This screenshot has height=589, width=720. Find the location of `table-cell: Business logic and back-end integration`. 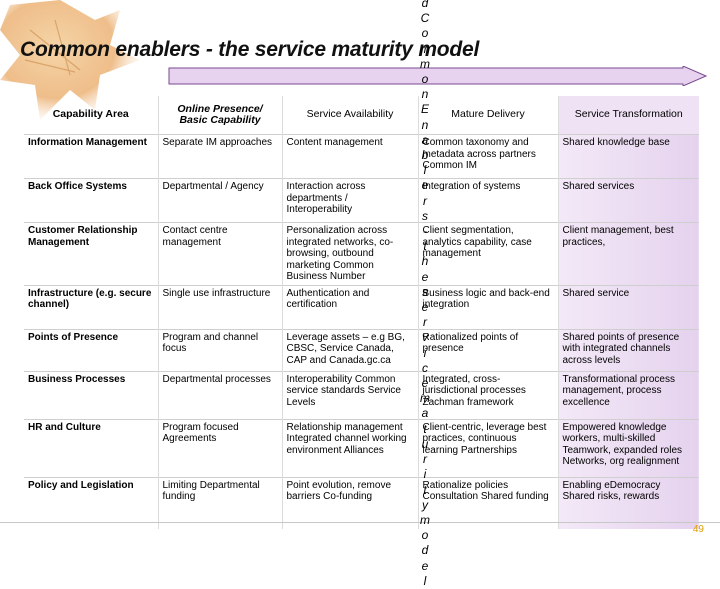

table-cell: Business logic and back-end integration is located at coordinates (487, 307).